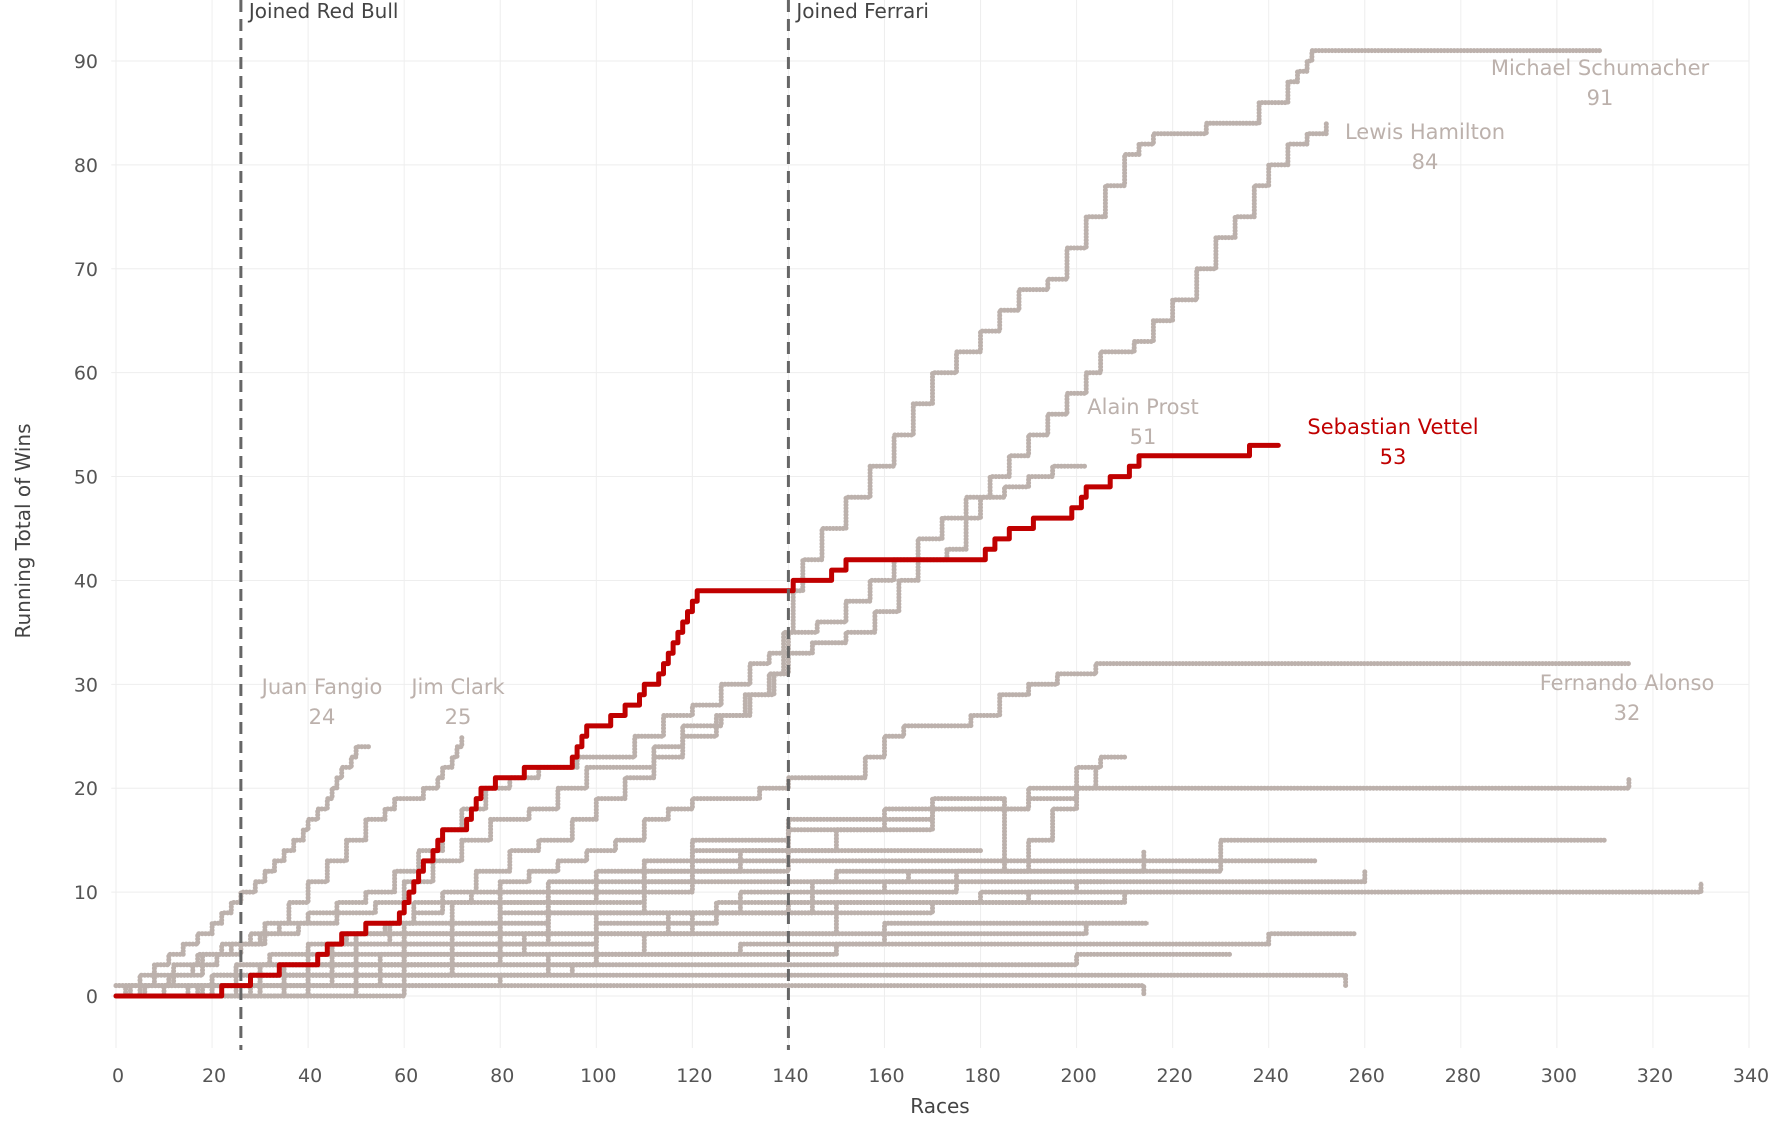  Describe the element at coordinates (1559, 1076) in the screenshot. I see `x-tick-label: 300` at that location.